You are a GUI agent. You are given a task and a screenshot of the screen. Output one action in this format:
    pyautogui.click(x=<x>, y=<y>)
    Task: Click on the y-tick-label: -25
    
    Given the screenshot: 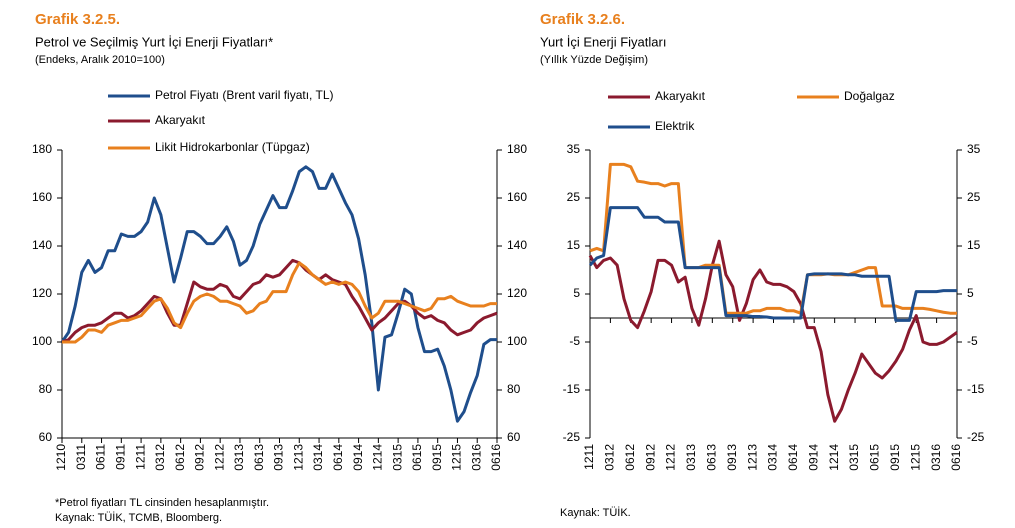 What is the action you would take?
    pyautogui.click(x=572, y=437)
    